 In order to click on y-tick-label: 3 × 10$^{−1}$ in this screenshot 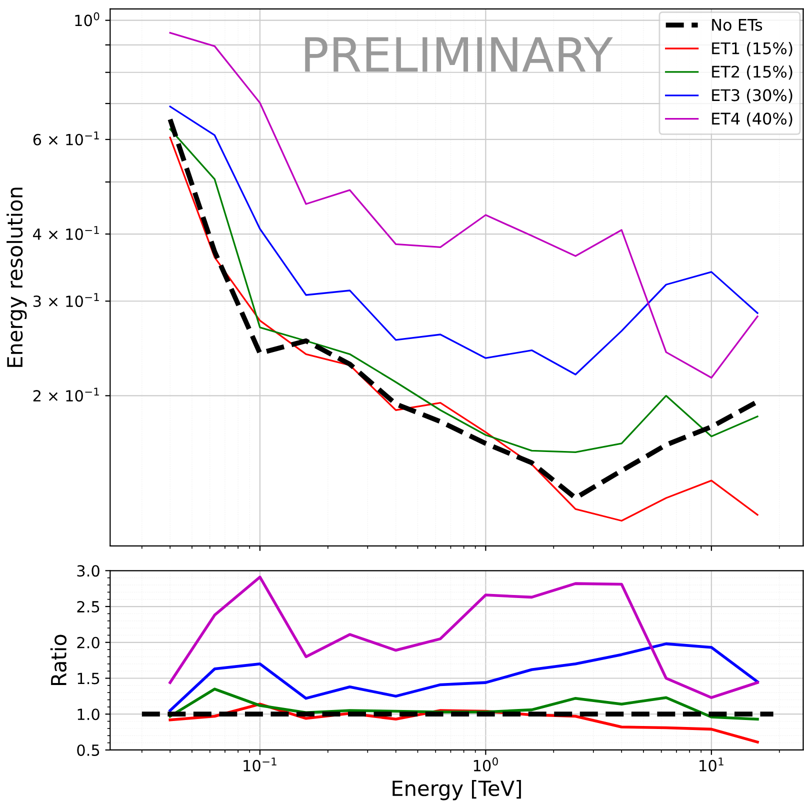, I will do `click(66, 300)`.